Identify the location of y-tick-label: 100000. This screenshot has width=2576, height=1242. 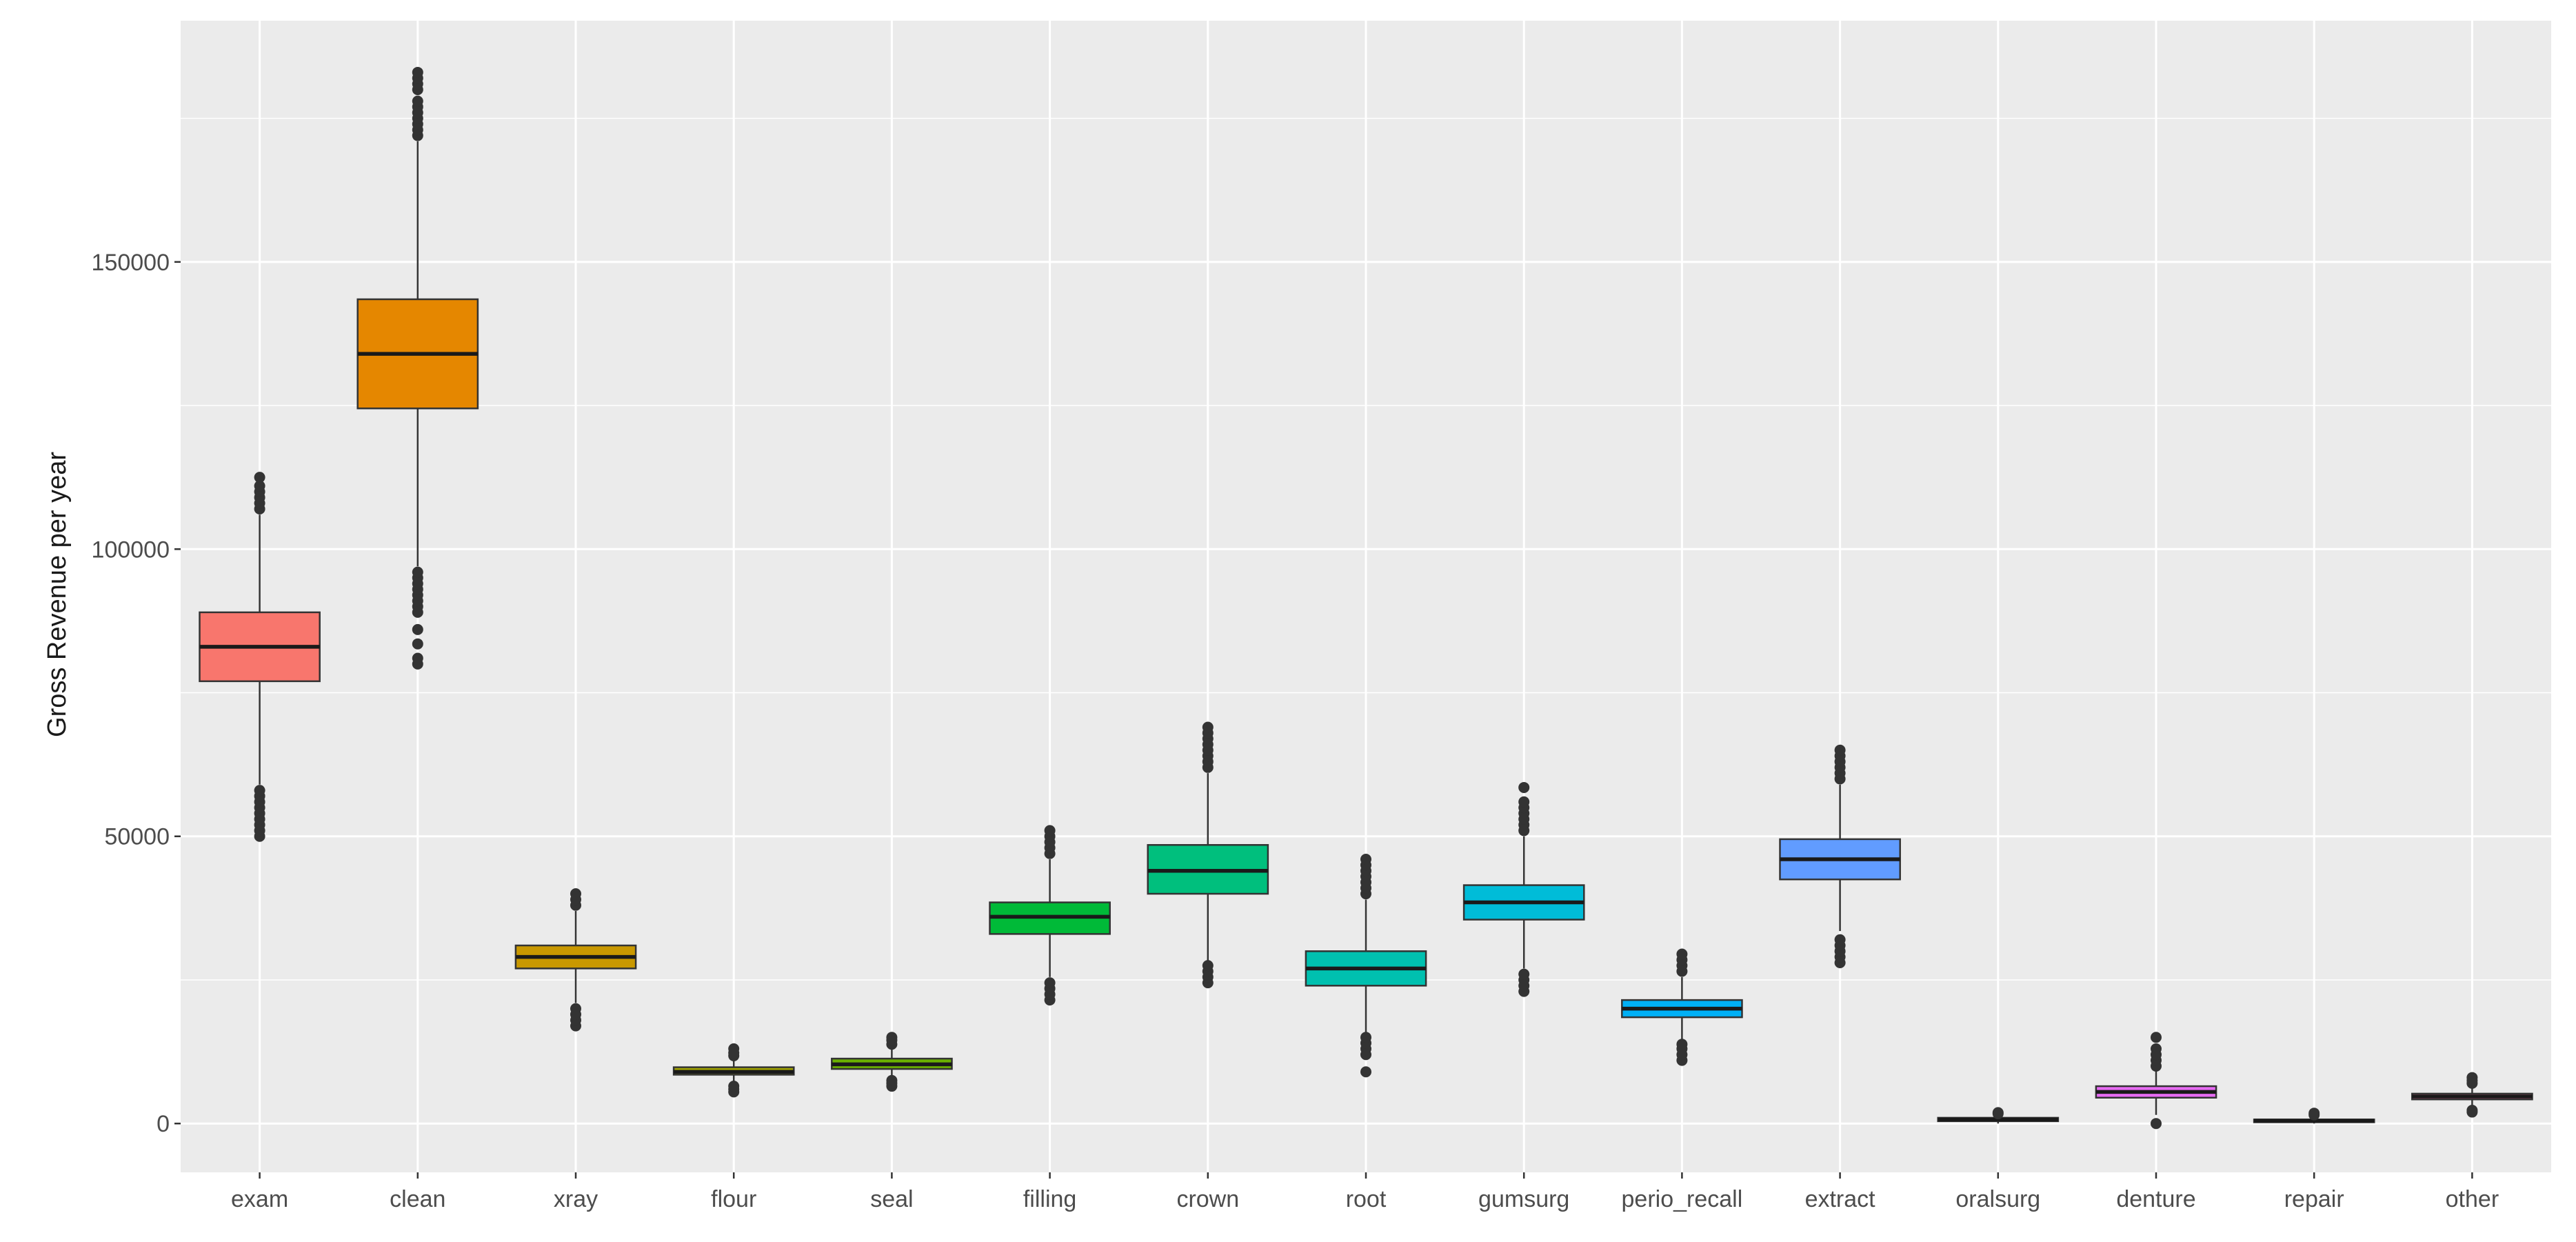
(131, 550).